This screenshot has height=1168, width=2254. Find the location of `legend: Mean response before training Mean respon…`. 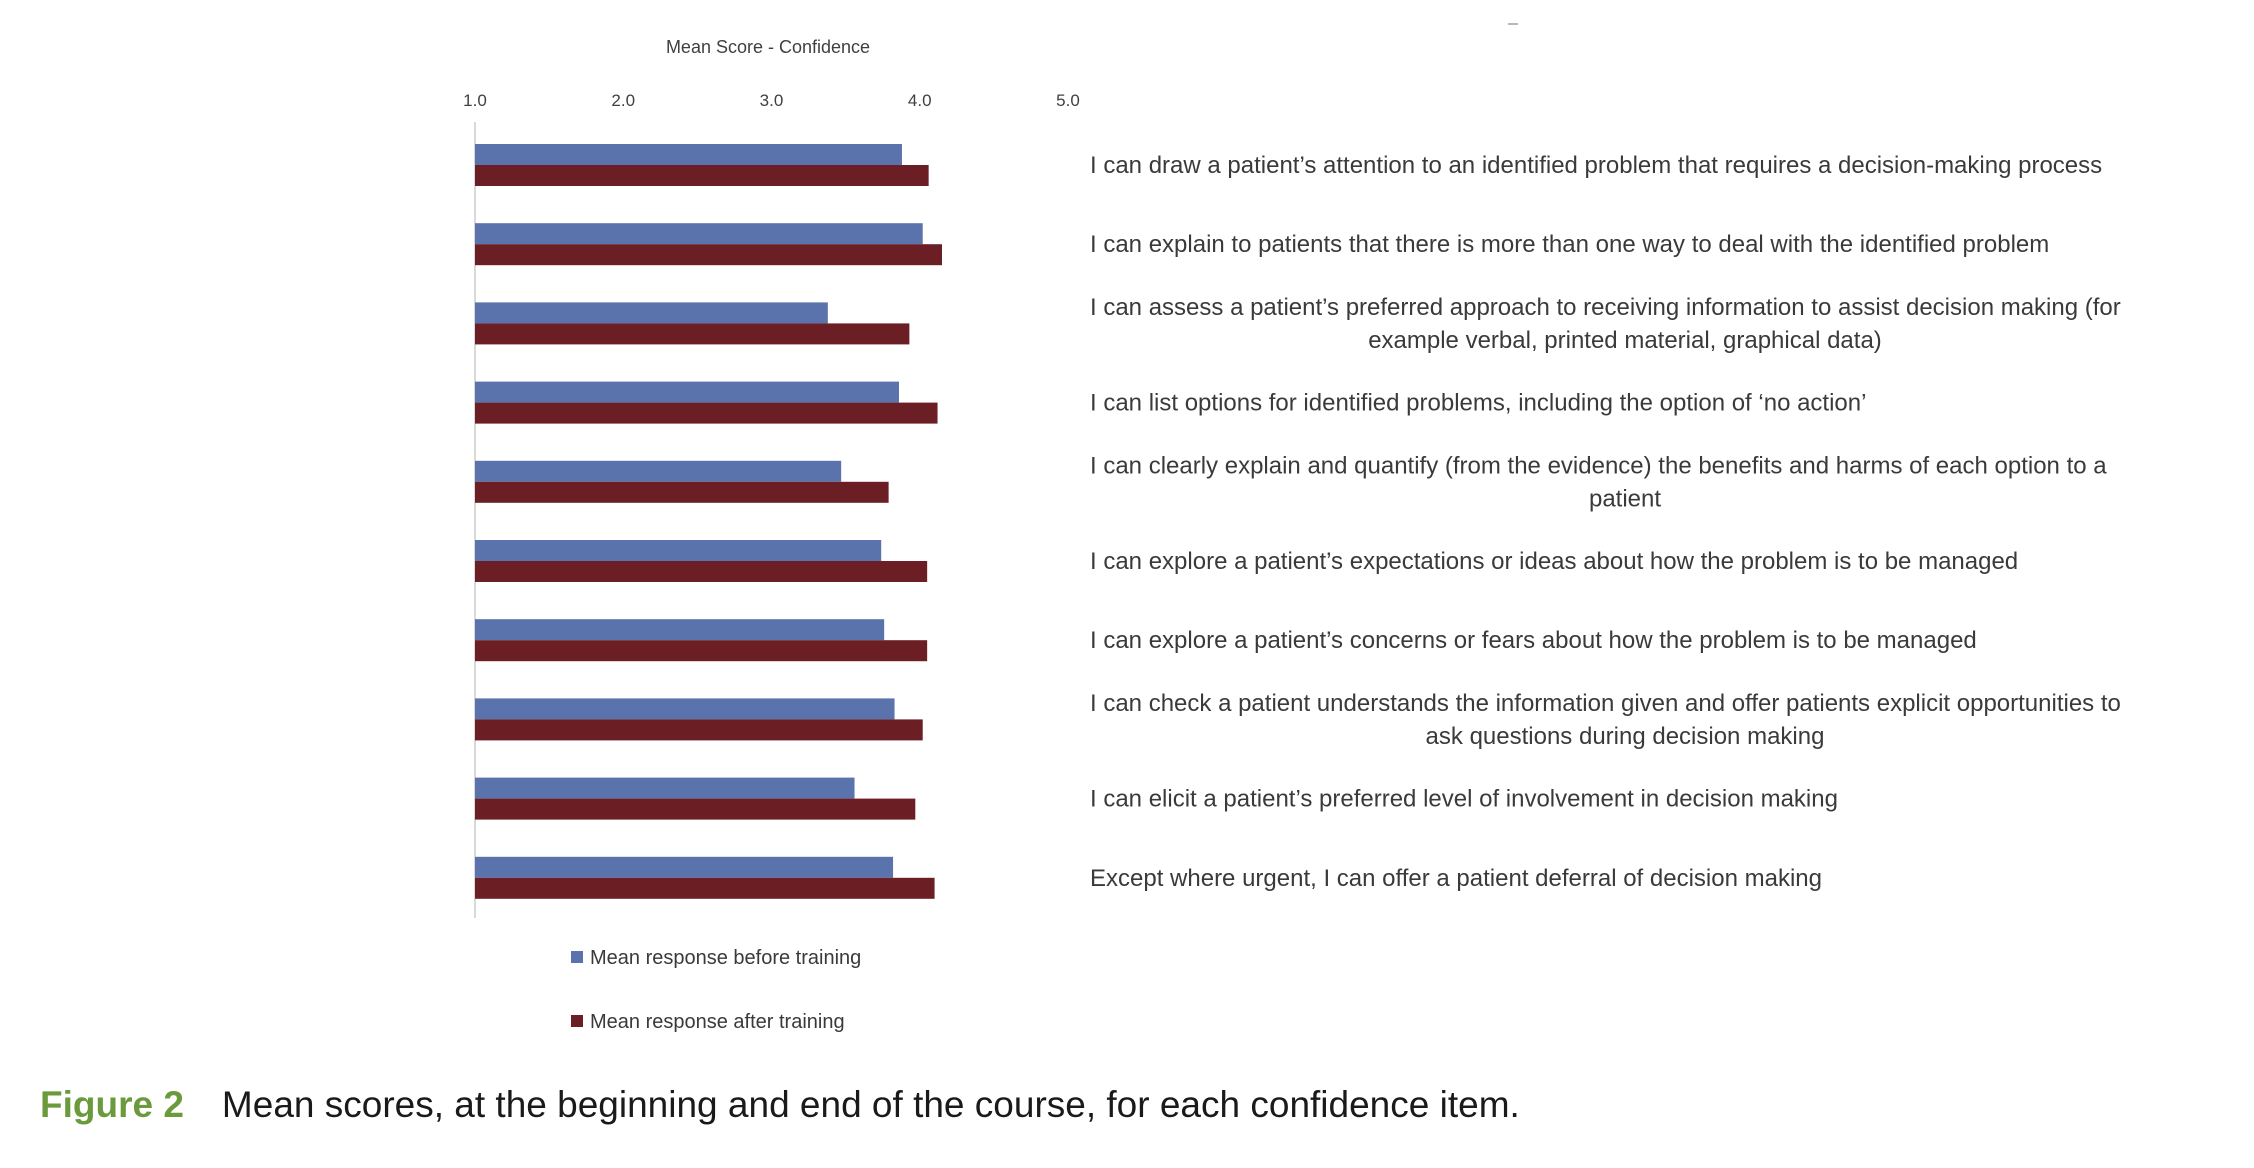

legend: Mean response before training Mean respon… is located at coordinates (716, 990).